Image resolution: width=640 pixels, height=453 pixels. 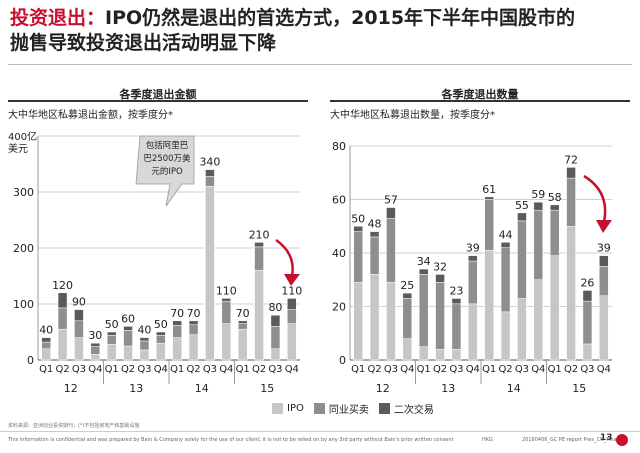 What do you see at coordinates (340, 18) in the screenshot?
I see `title-line-1: IPO仍然是退出的首选方式，2015年下半年中国股市的` at bounding box center [340, 18].